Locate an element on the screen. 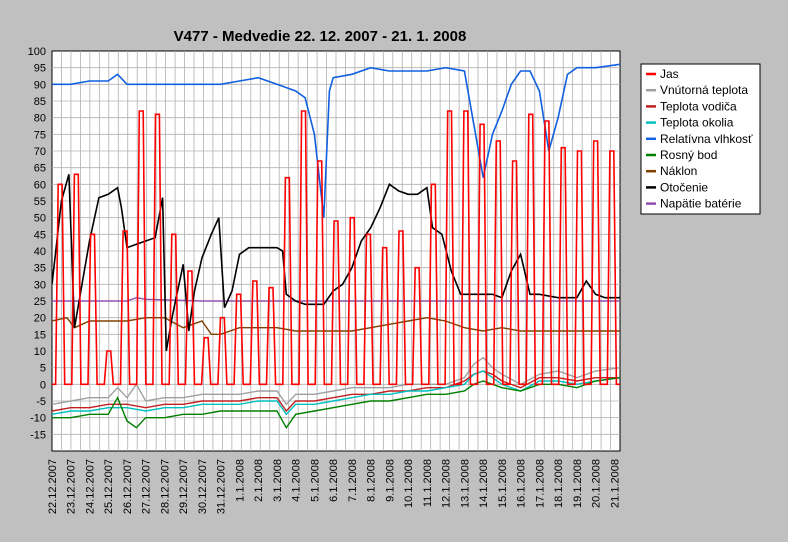 Image resolution: width=788 pixels, height=542 pixels. x-tick-label: 14.1.2008 is located at coordinates (484, 483).